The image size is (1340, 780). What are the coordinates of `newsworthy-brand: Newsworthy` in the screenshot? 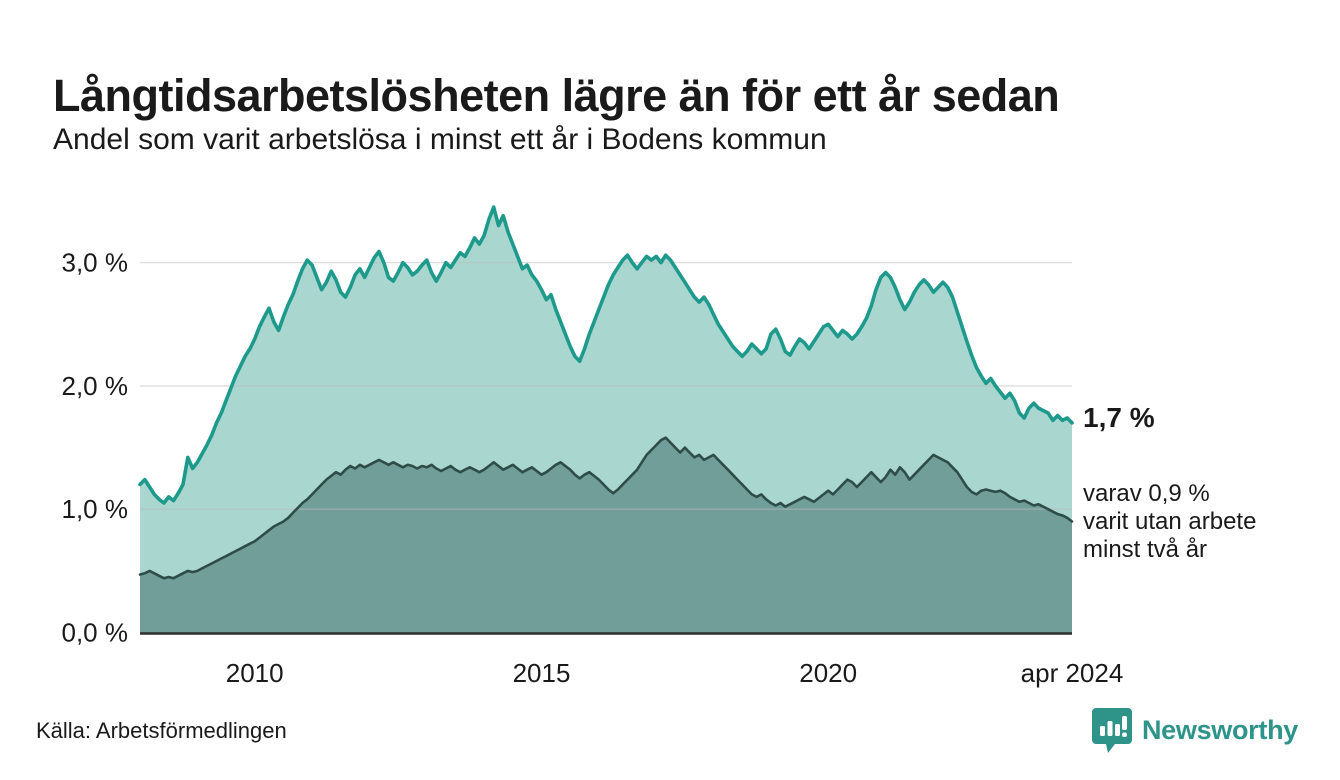 It's located at (1194, 730).